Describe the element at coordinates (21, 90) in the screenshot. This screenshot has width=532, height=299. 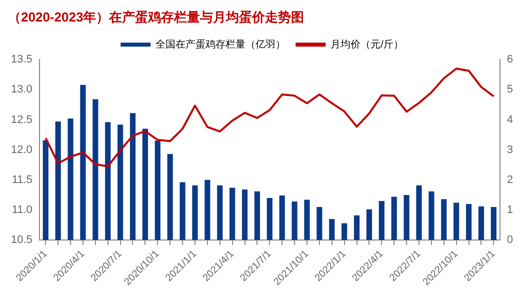
I see `y-tick-label: 13.0` at that location.